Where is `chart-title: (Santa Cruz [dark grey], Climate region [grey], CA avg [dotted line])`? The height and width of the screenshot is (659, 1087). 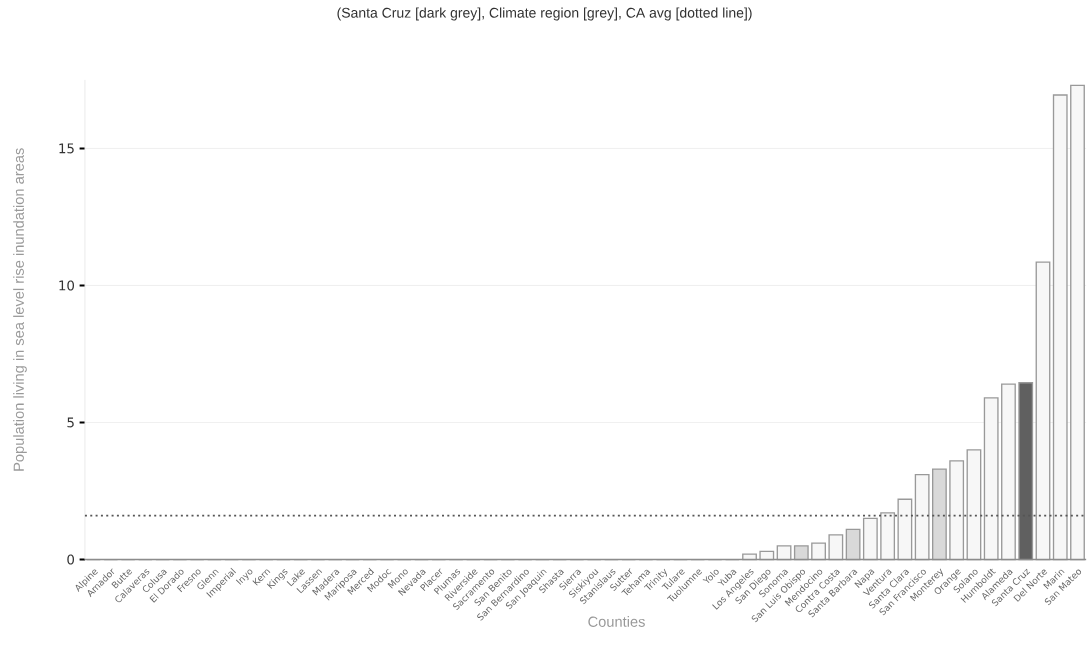
chart-title: (Santa Cruz [dark grey], Climate region [grey], CA avg [dotted line]) is located at coordinates (544, 14).